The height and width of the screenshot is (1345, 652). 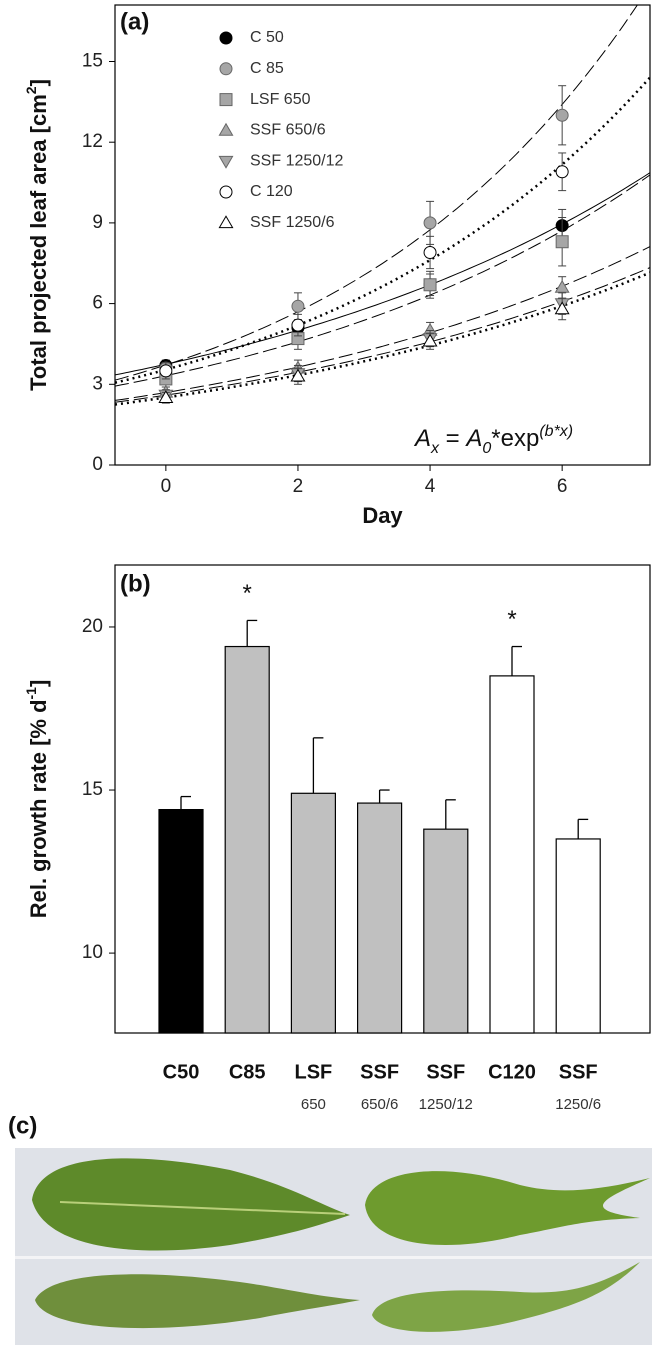 What do you see at coordinates (314, 1072) in the screenshot?
I see `x-tick-label: LSF` at bounding box center [314, 1072].